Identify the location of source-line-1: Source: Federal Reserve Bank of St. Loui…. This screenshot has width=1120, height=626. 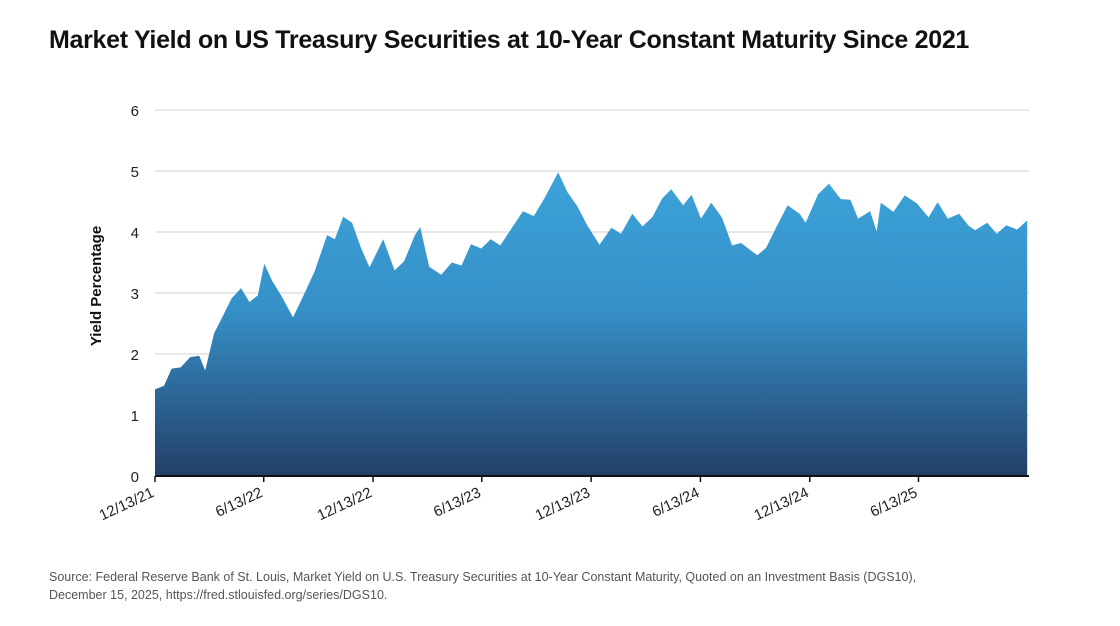
(483, 577).